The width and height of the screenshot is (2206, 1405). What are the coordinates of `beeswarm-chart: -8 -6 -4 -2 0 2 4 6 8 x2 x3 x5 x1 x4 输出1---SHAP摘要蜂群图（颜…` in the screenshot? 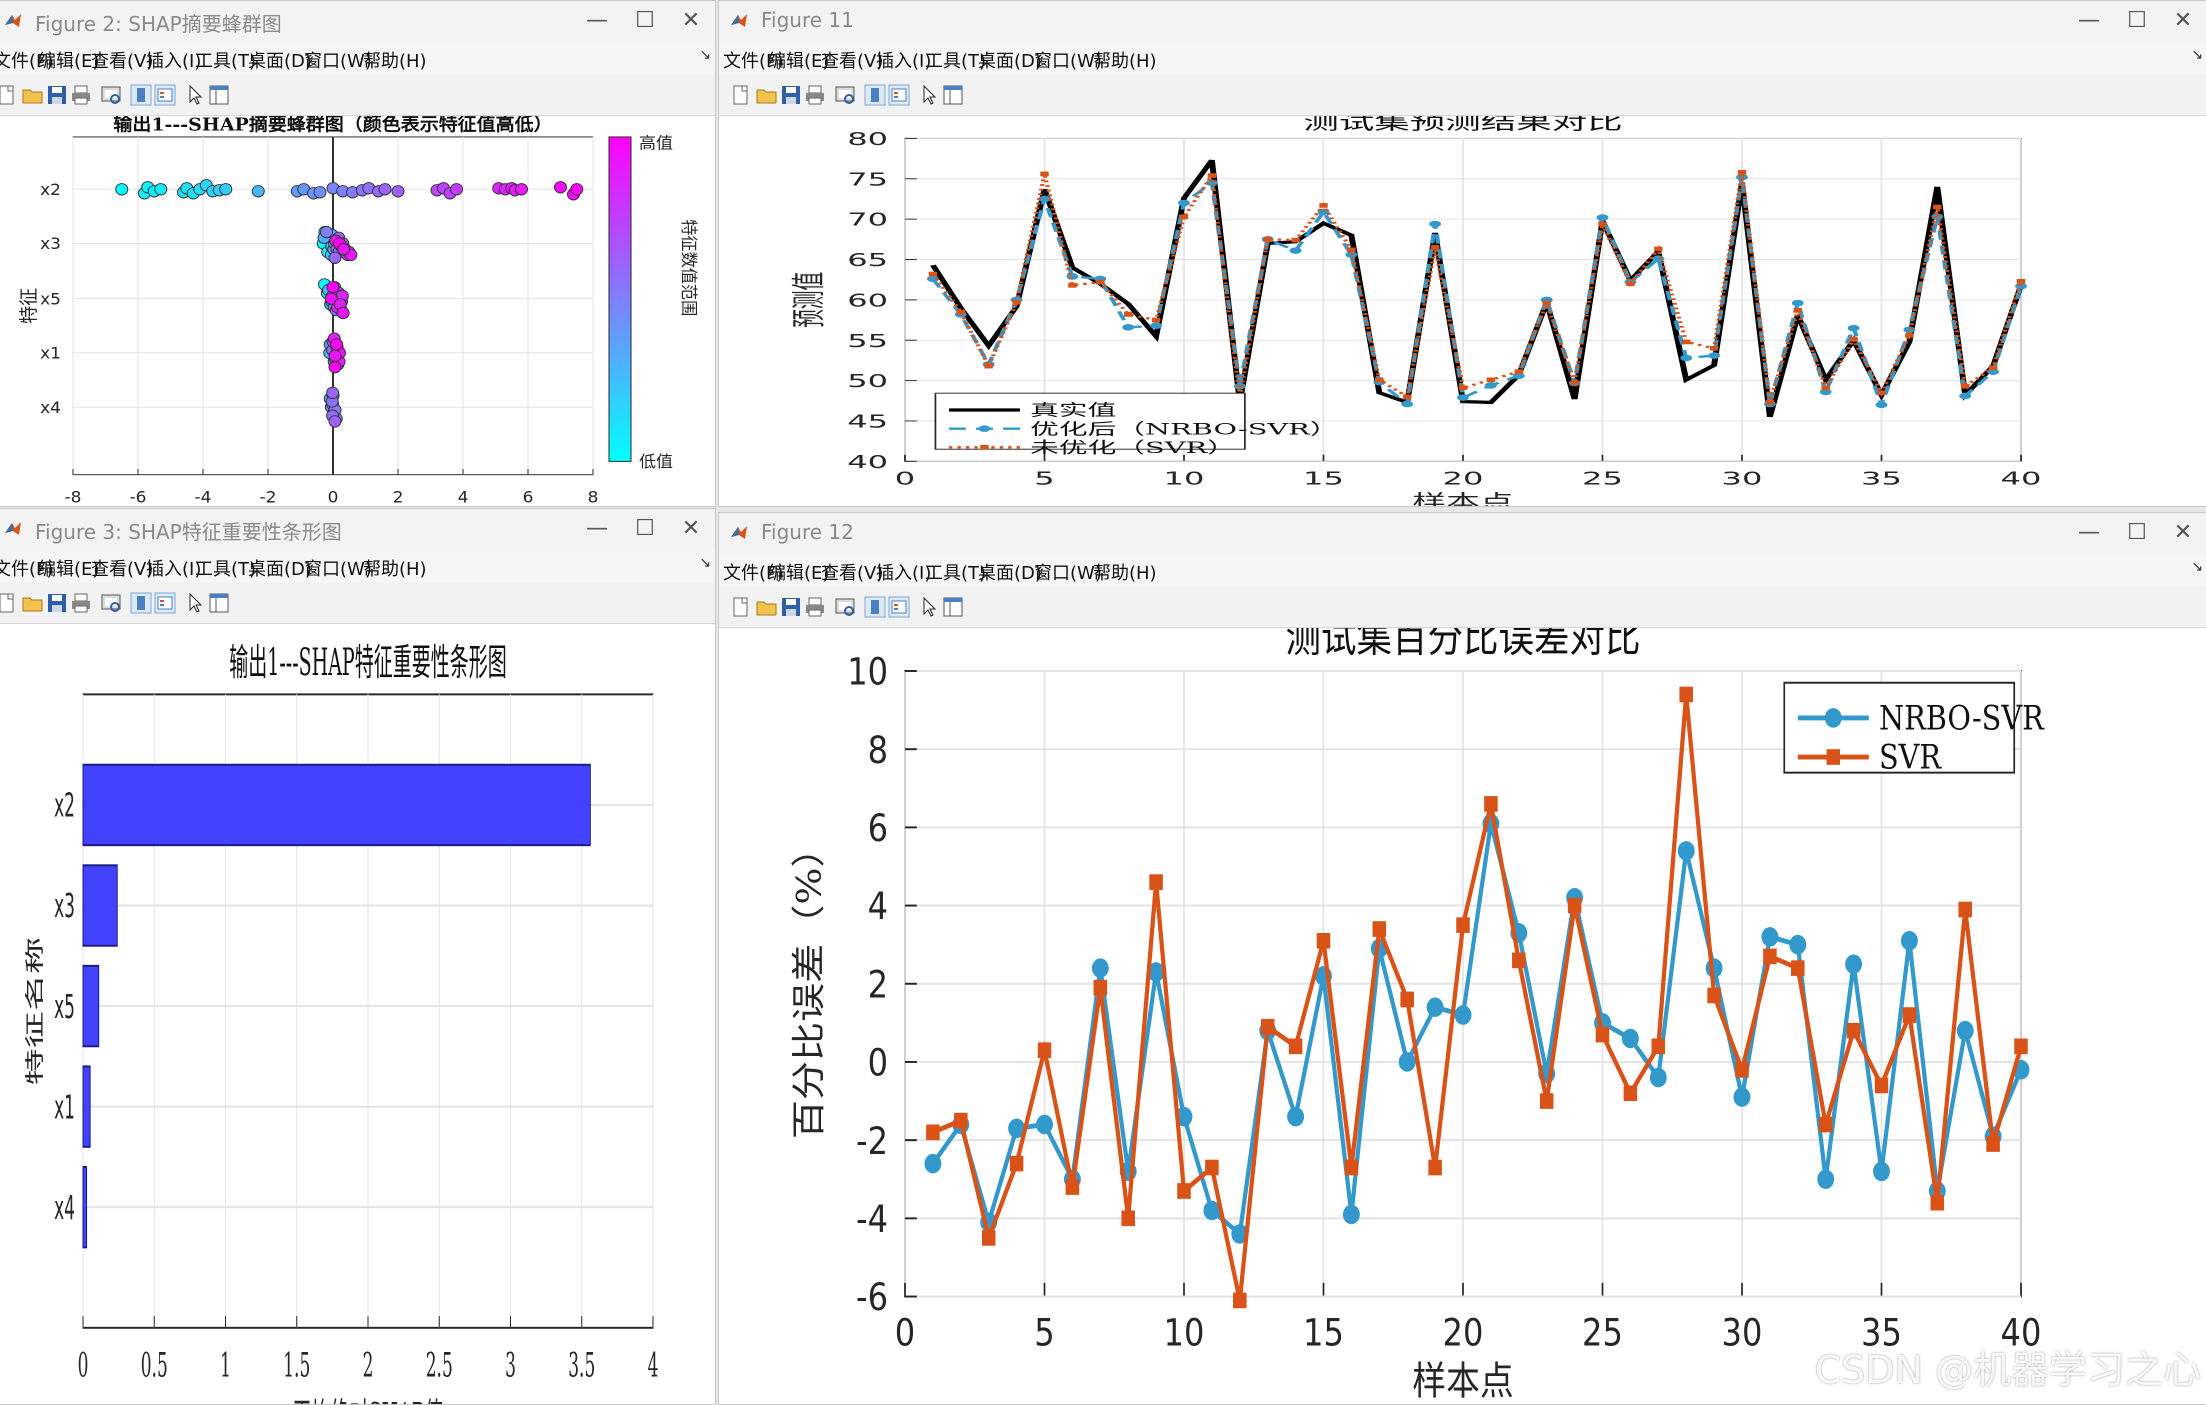 It's located at (357, 310).